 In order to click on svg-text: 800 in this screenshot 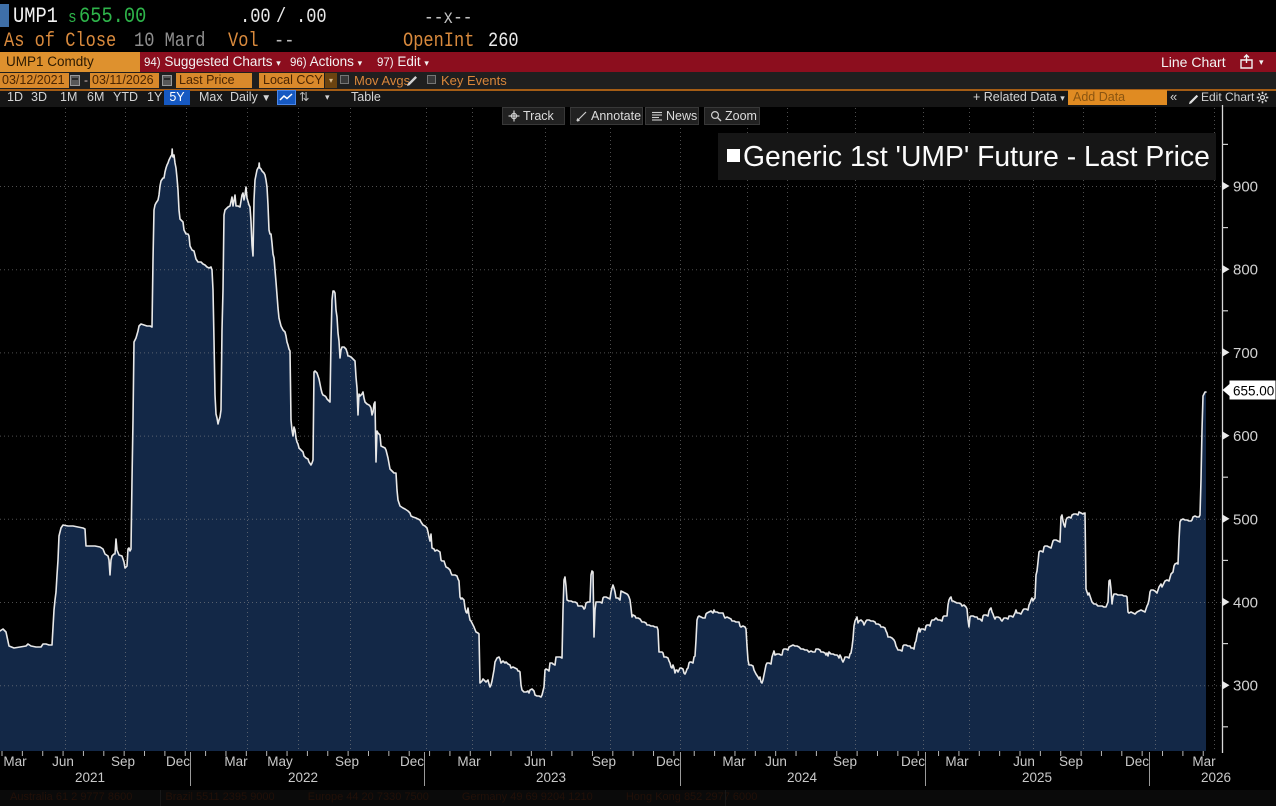, I will do `click(1245, 270)`.